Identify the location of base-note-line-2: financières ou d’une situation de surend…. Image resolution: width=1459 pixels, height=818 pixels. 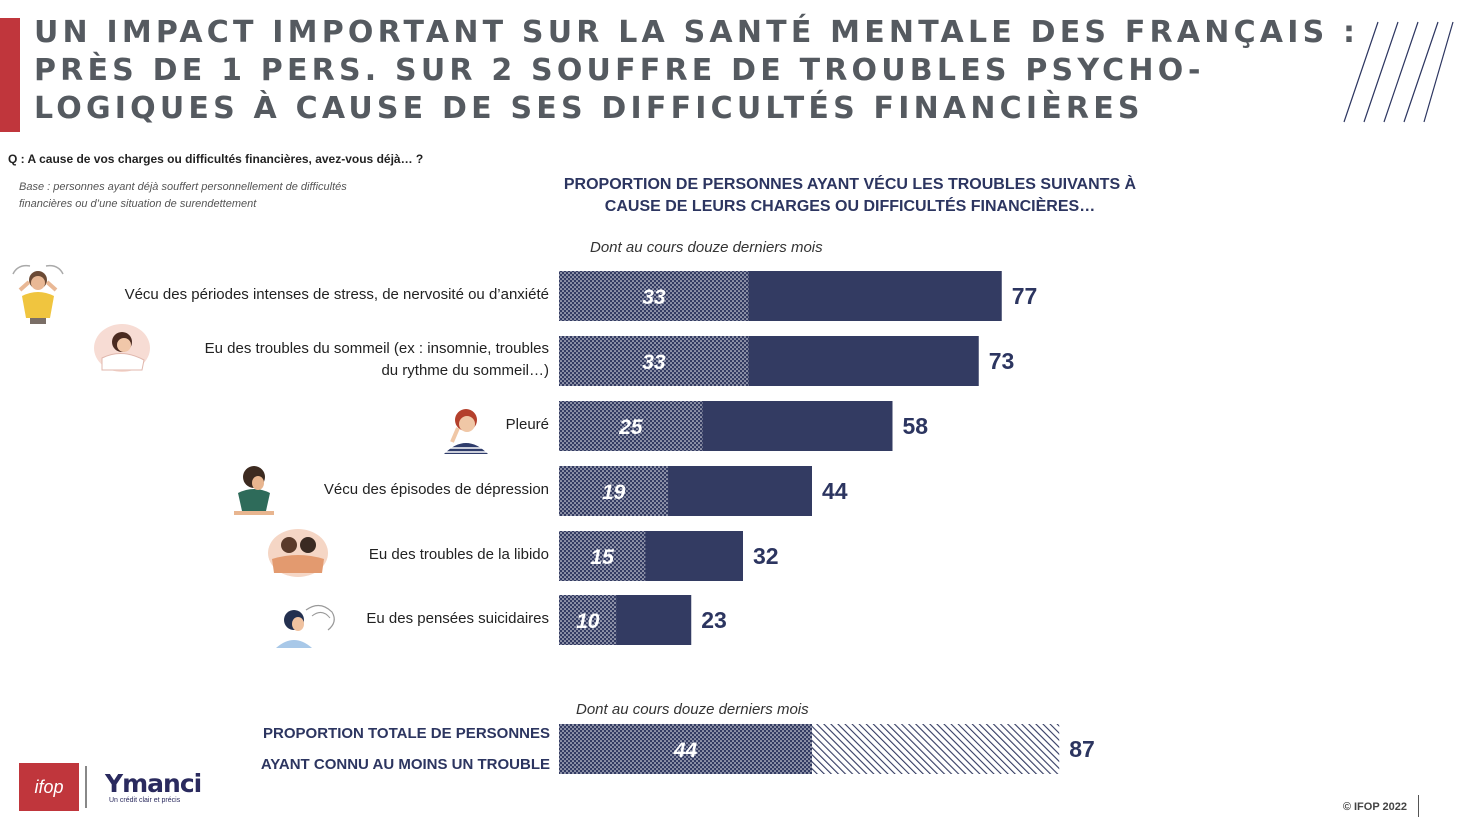
(138, 204).